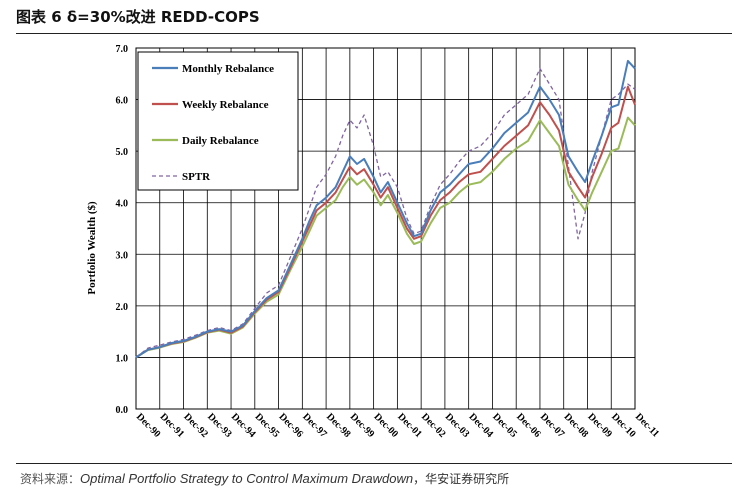 This screenshot has width=748, height=495. What do you see at coordinates (92, 248) in the screenshot?
I see `y-axis-label: Portfolio Wealth ($)` at bounding box center [92, 248].